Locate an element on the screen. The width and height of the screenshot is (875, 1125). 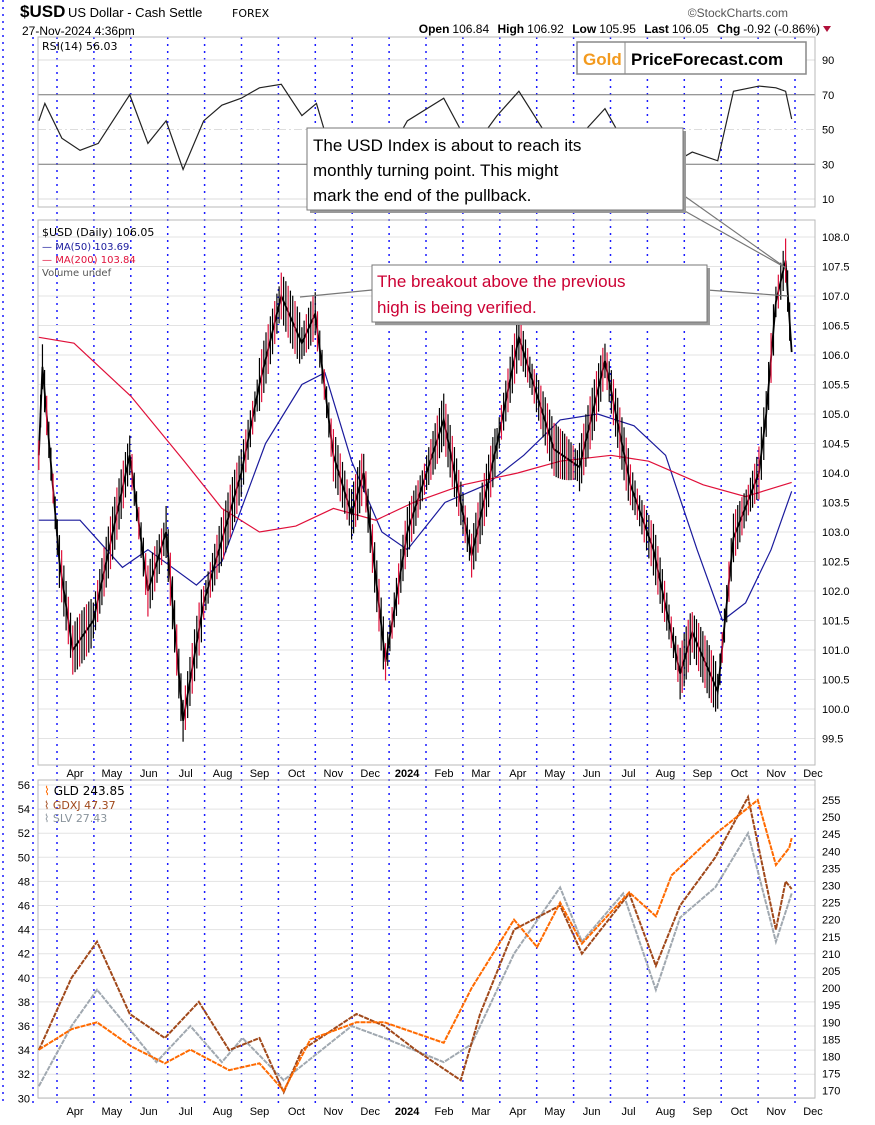
right-tick-label: 245 is located at coordinates (831, 835).